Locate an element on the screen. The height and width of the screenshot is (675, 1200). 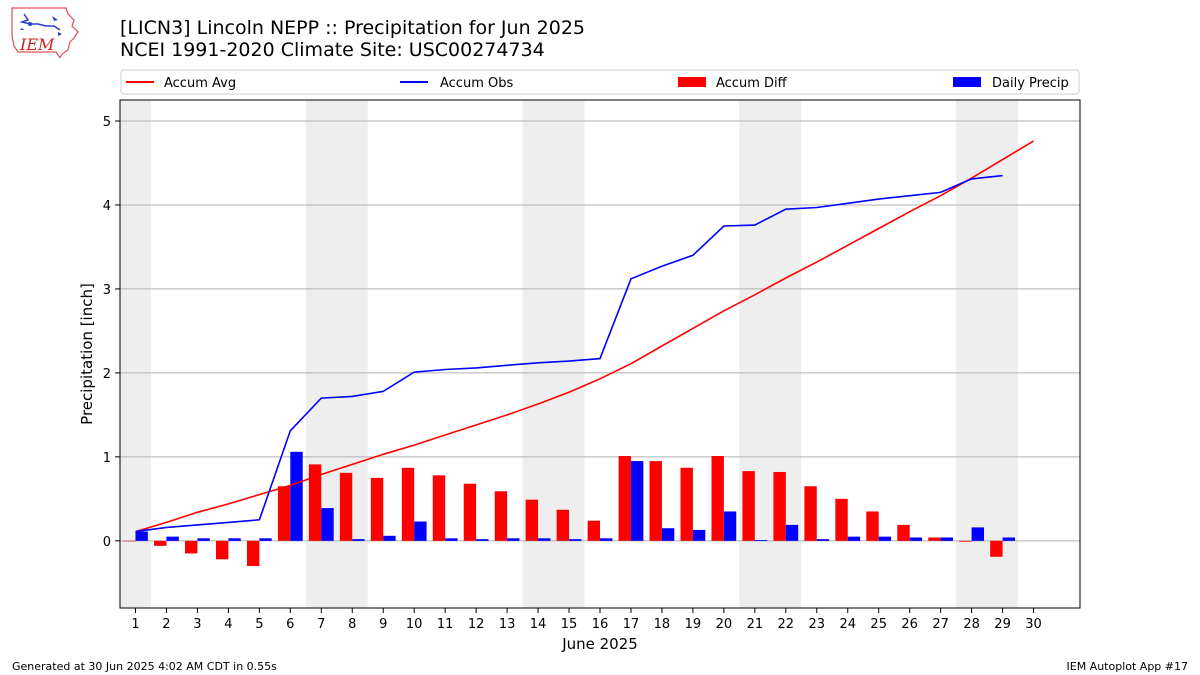
x-tick-label: 4 is located at coordinates (228, 624).